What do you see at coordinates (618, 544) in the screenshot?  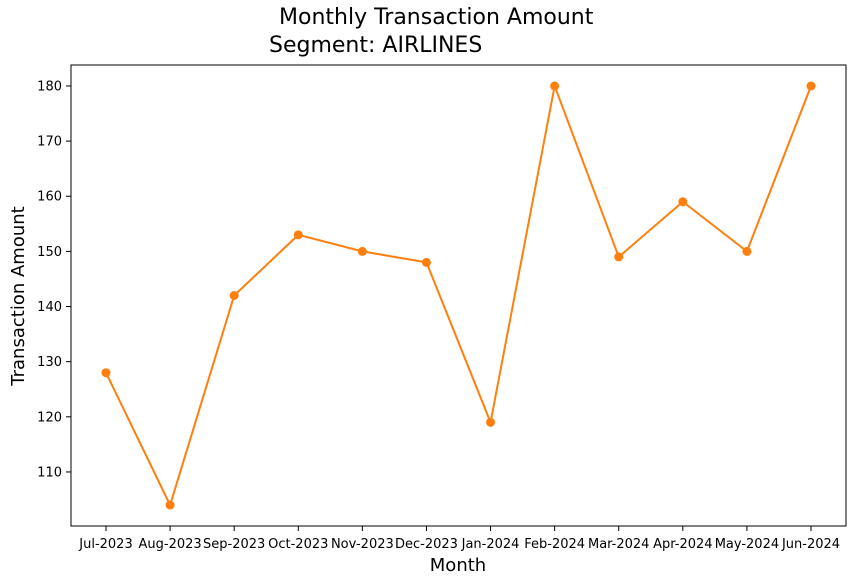 I see `x-tick-label: Mar-2024` at bounding box center [618, 544].